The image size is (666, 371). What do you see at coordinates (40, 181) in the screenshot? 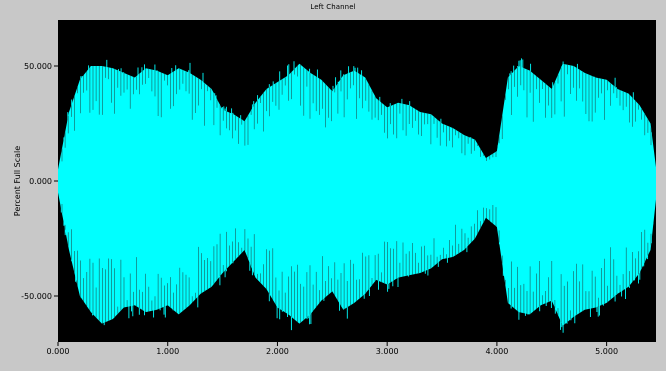
I see `y-tick-label: 0.000` at bounding box center [40, 181].